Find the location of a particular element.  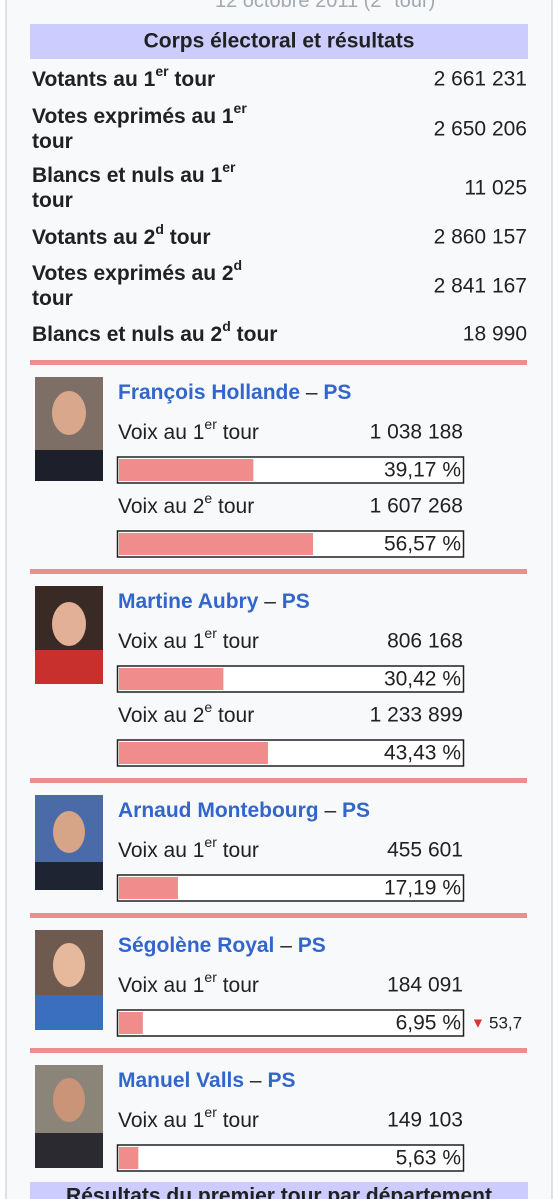

percent-label: 39,17 % is located at coordinates (422, 470).